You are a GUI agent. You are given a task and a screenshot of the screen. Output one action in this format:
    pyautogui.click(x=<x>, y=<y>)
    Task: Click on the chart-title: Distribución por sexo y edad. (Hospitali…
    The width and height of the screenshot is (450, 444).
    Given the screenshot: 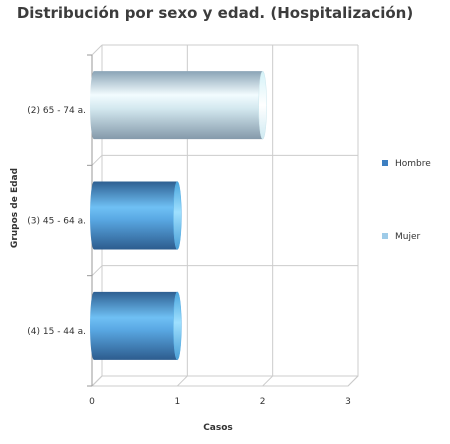 What is the action you would take?
    pyautogui.click(x=215, y=13)
    